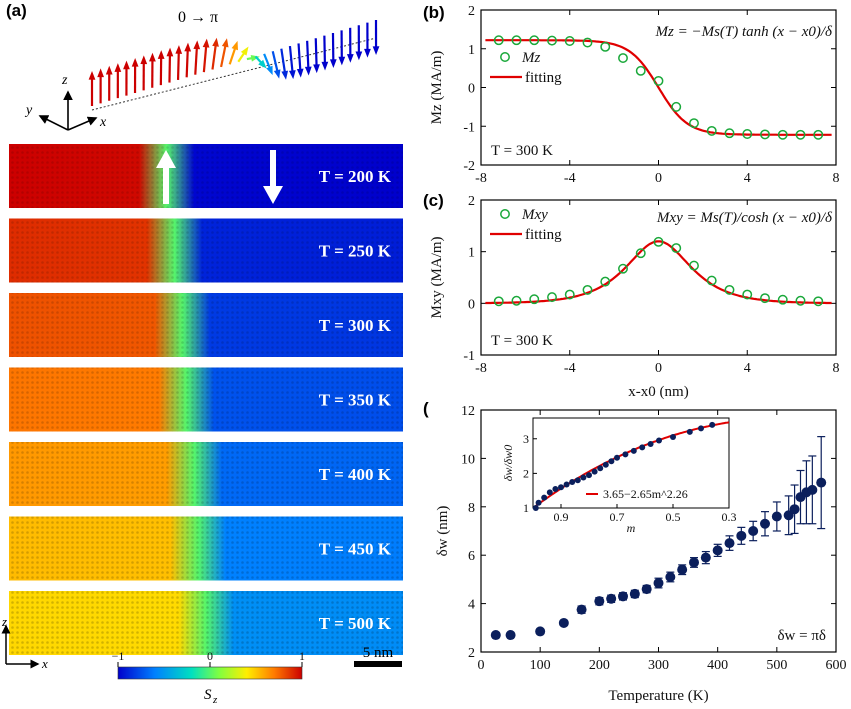  Describe the element at coordinates (215, 700) in the screenshot. I see `cbar-label-sub: z` at that location.